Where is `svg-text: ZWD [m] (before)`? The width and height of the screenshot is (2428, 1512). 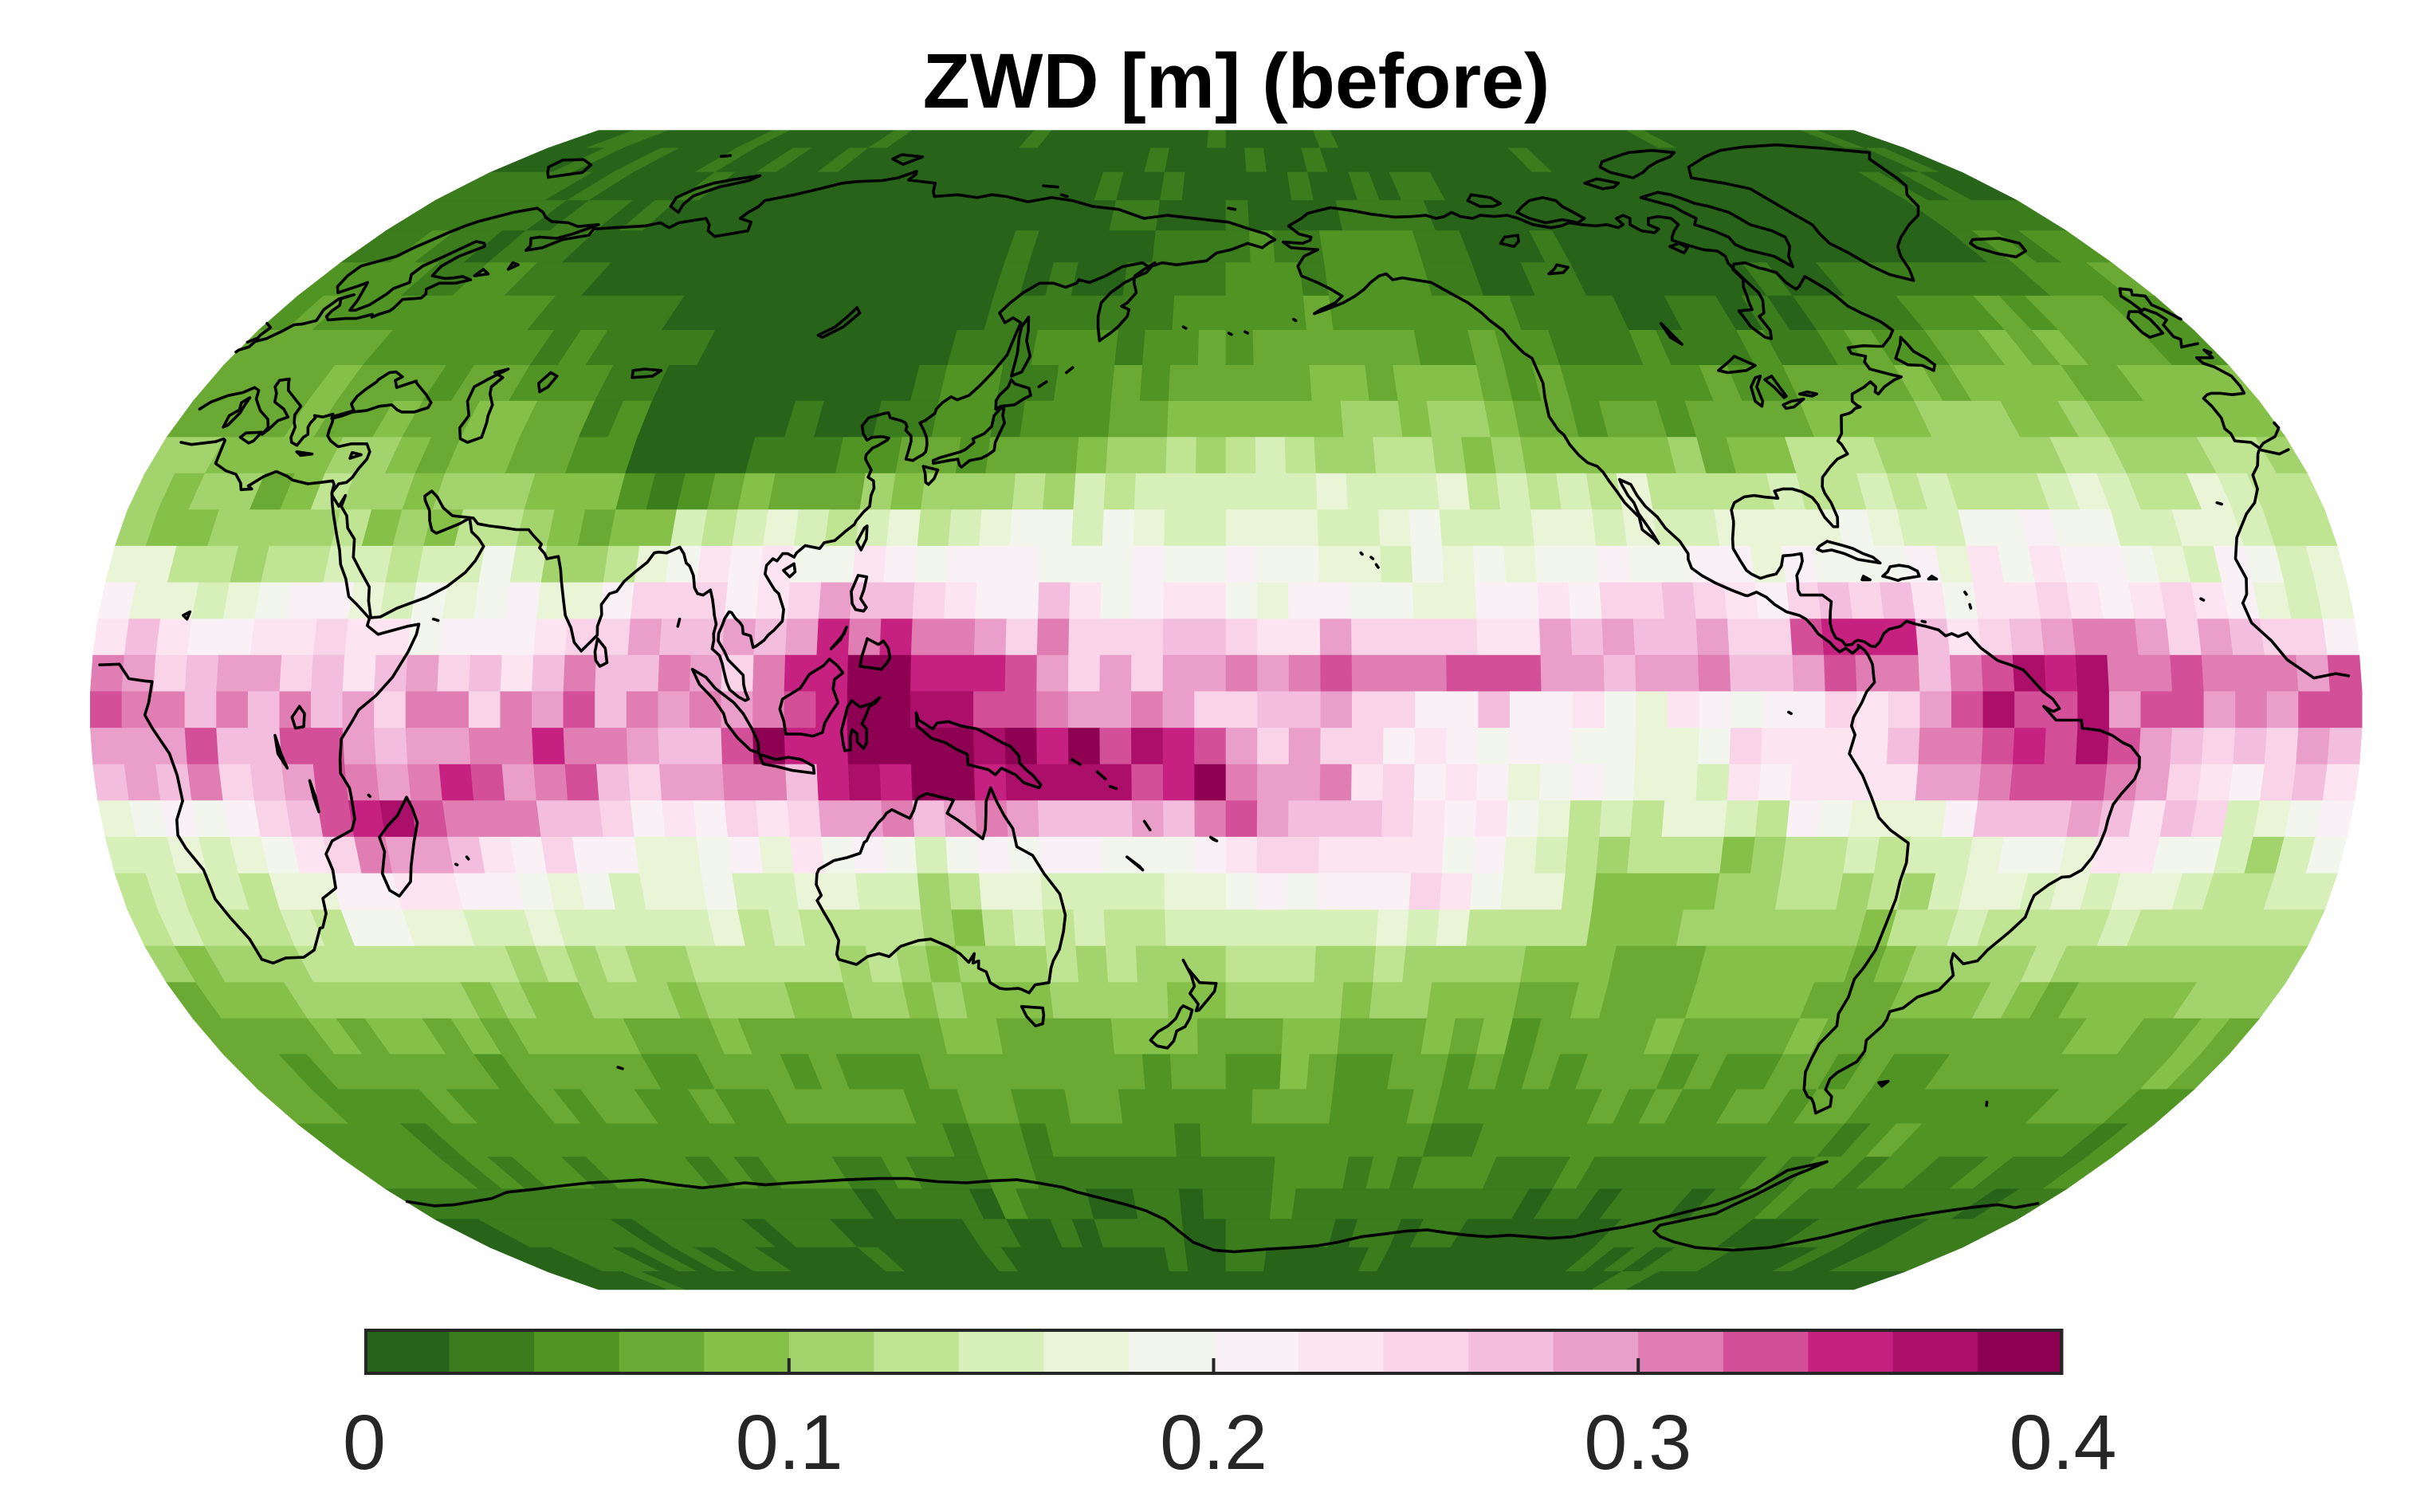 svg-text: ZWD [m] (before) is located at coordinates (1236, 80).